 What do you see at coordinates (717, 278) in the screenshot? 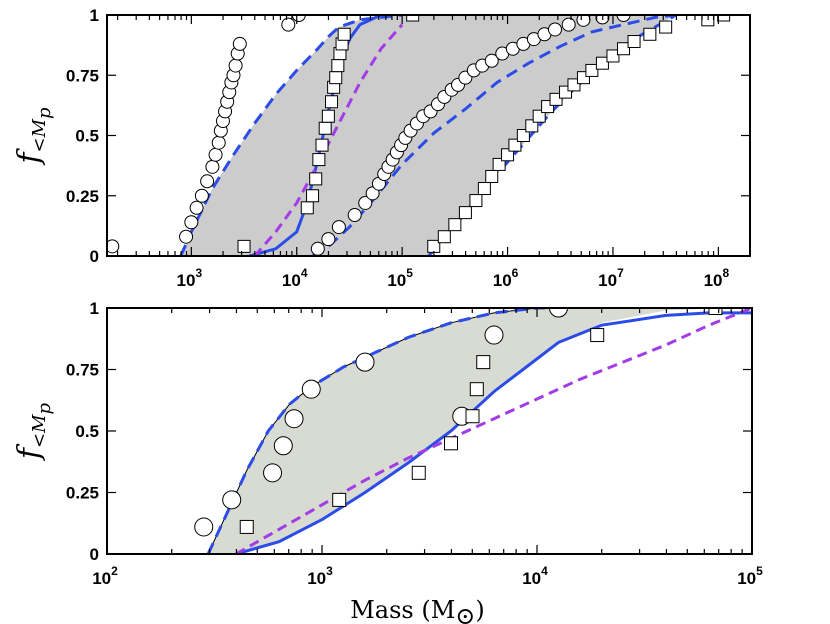
I see `x-tick-label: 10⁸` at bounding box center [717, 278].